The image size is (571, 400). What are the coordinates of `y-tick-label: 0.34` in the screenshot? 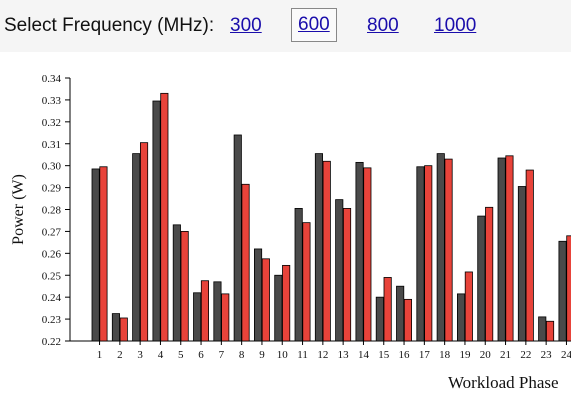 It's located at (52, 79).